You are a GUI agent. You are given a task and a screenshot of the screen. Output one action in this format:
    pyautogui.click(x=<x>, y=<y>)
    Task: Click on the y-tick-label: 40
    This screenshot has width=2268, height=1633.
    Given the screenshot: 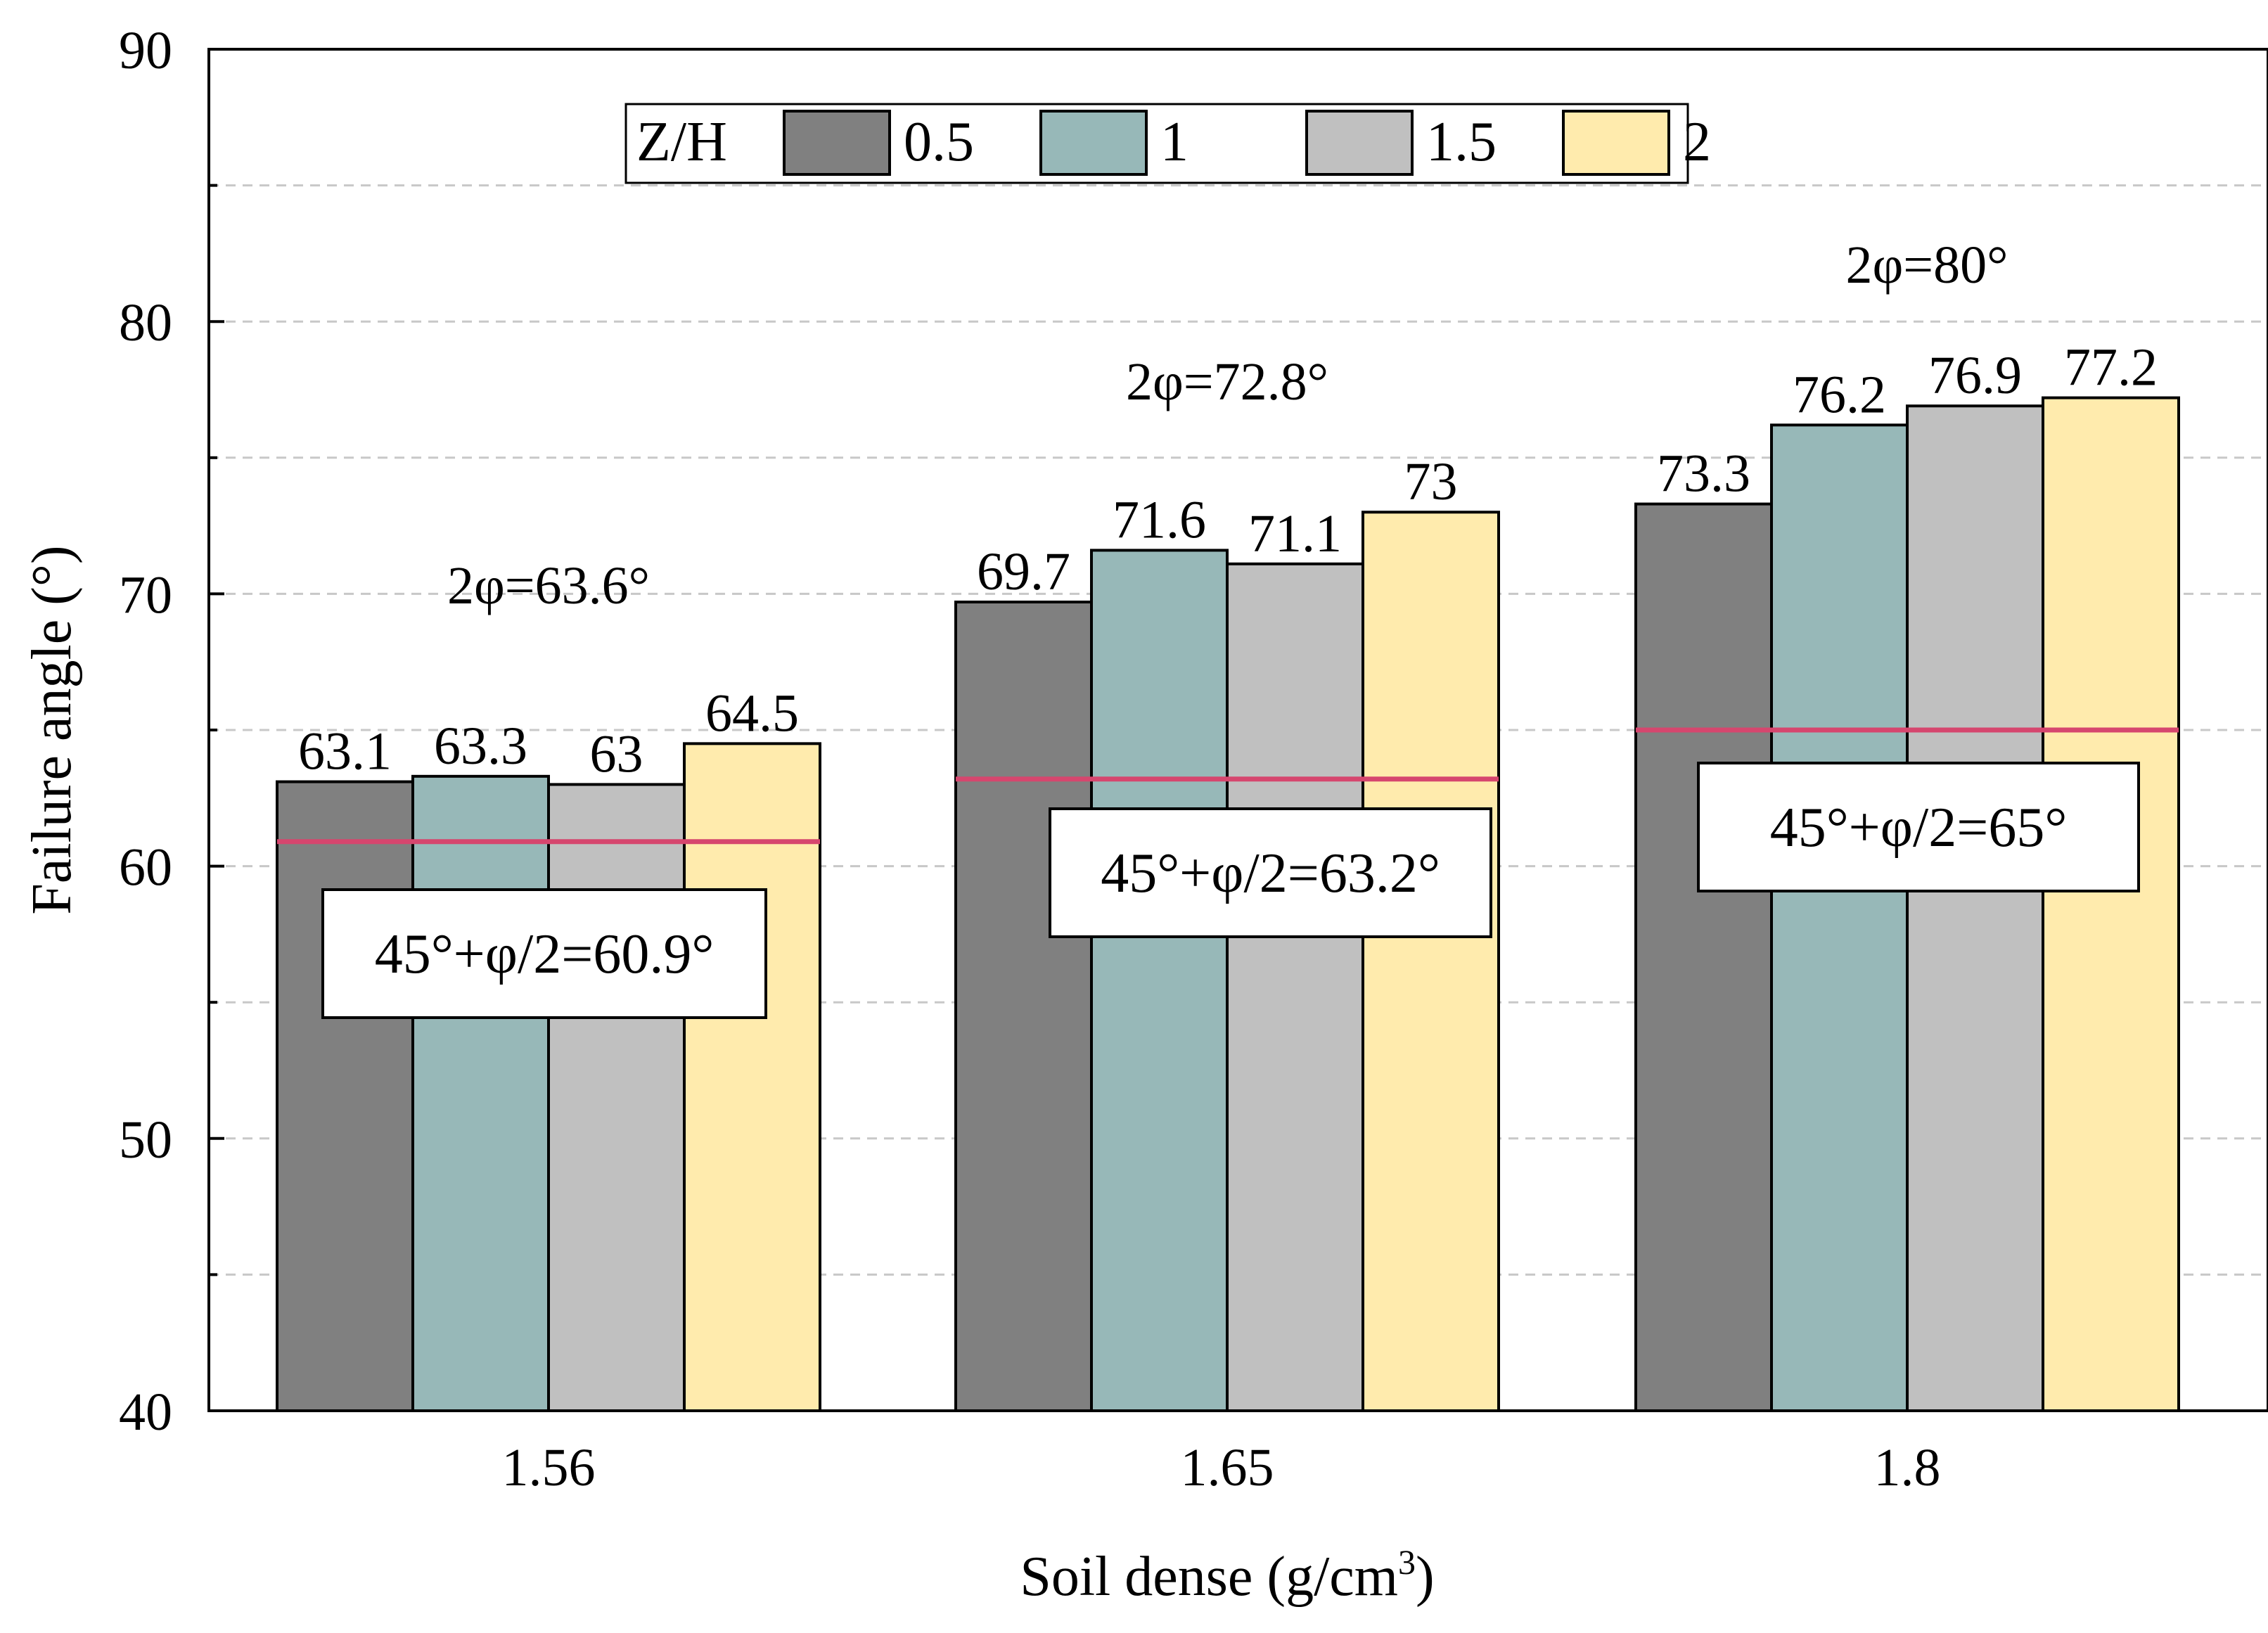 What is the action you would take?
    pyautogui.click(x=145, y=1412)
    